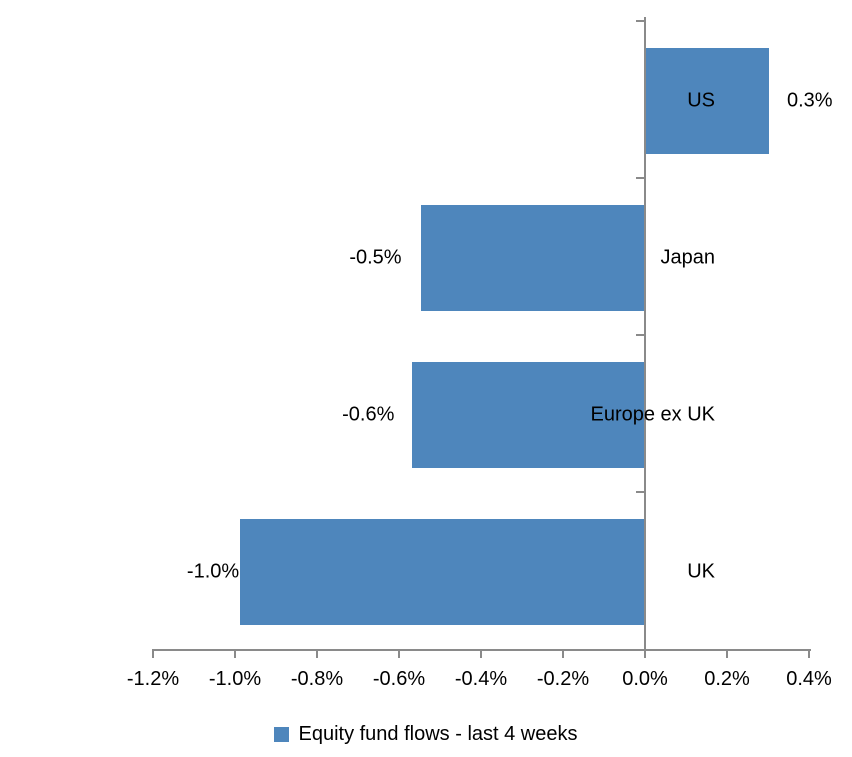 The width and height of the screenshot is (852, 757). I want to click on category-label: UK, so click(701, 571).